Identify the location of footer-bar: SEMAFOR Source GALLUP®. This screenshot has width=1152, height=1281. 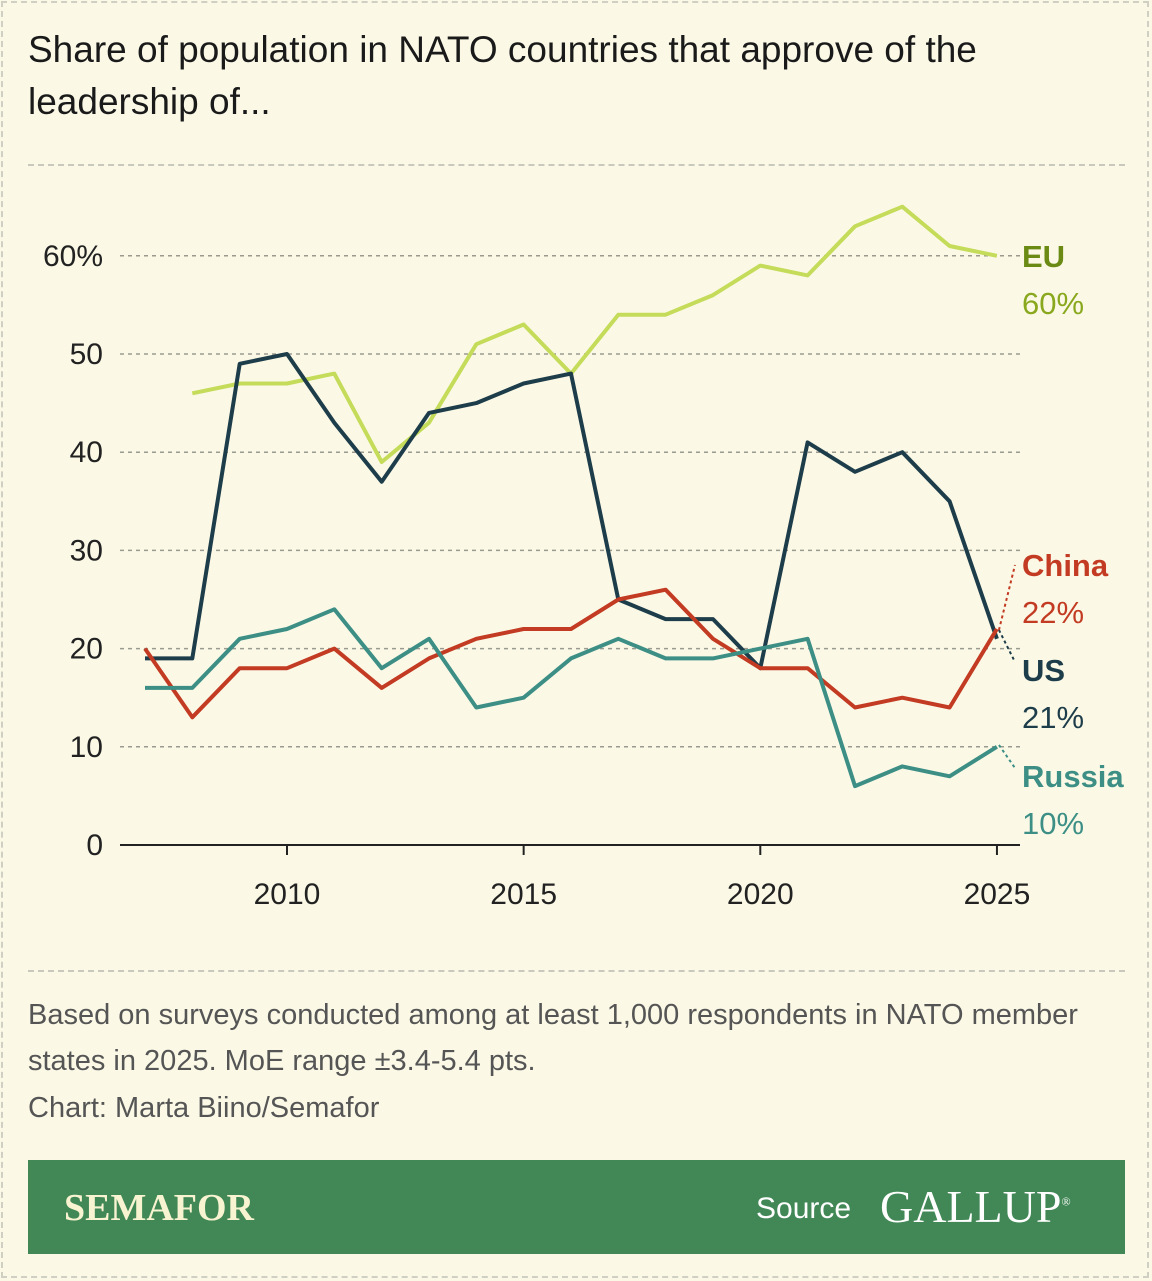
(576, 1207).